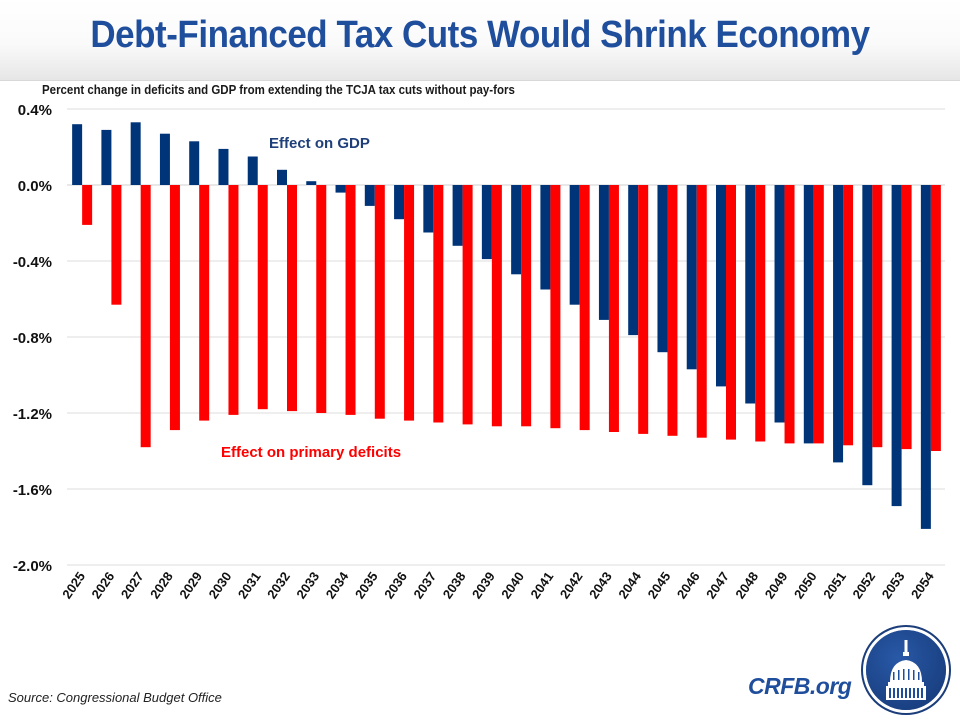  Describe the element at coordinates (73, 585) in the screenshot. I see `x-tick-label: 2025` at that location.